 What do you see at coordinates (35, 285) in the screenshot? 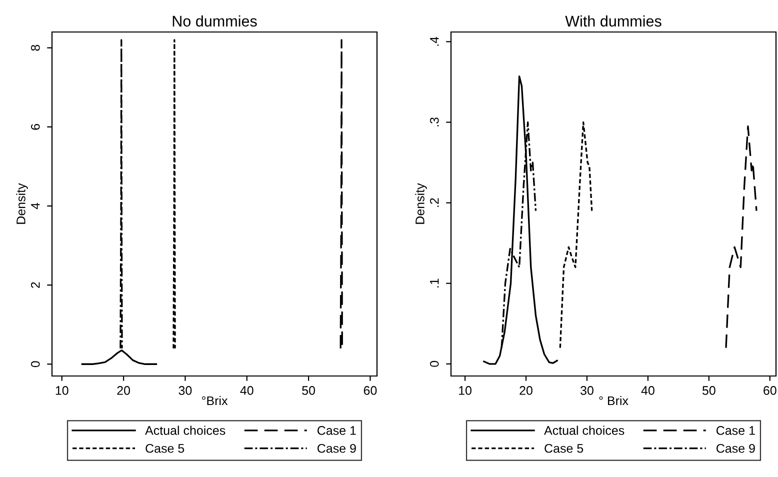
I see `y-tick-label: 2` at bounding box center [35, 285].